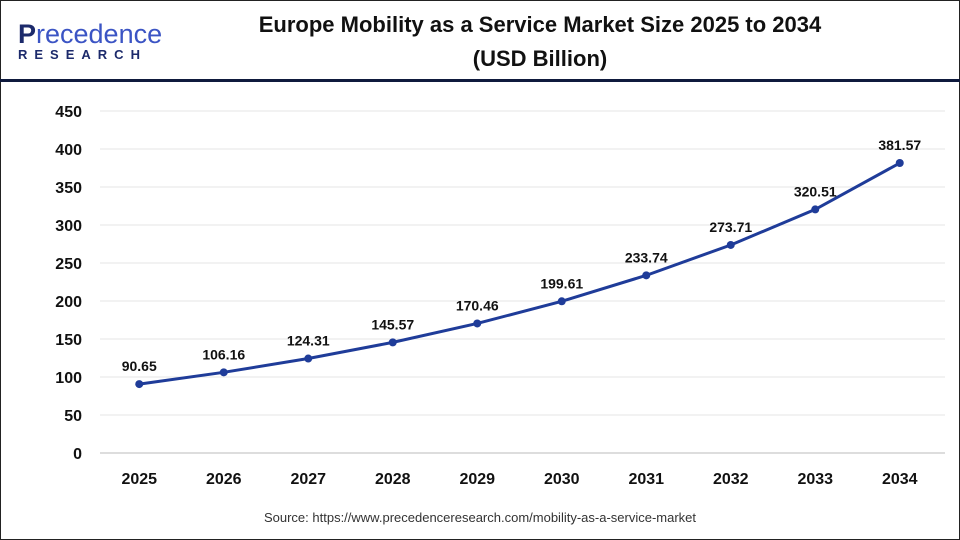 The width and height of the screenshot is (960, 540). Describe the element at coordinates (899, 145) in the screenshot. I see `data-label: 381.57` at that location.